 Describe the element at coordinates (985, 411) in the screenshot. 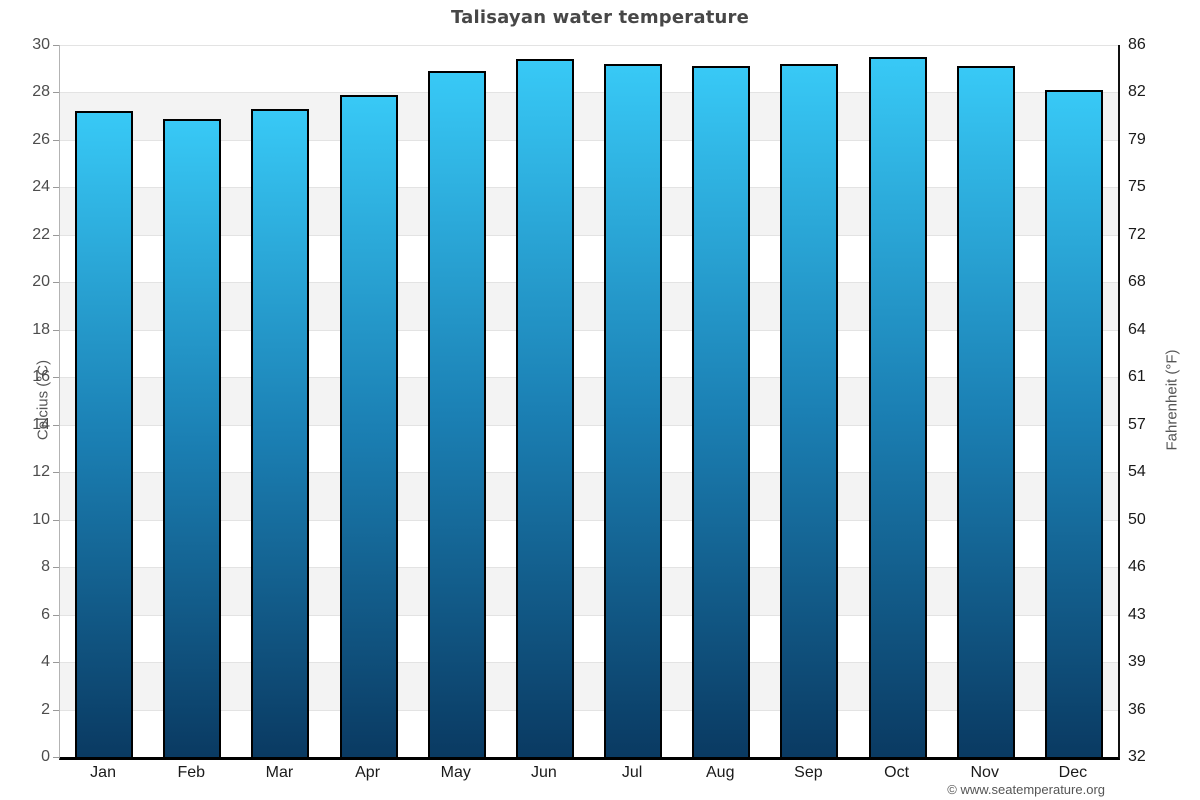

I see `bar-nov` at that location.